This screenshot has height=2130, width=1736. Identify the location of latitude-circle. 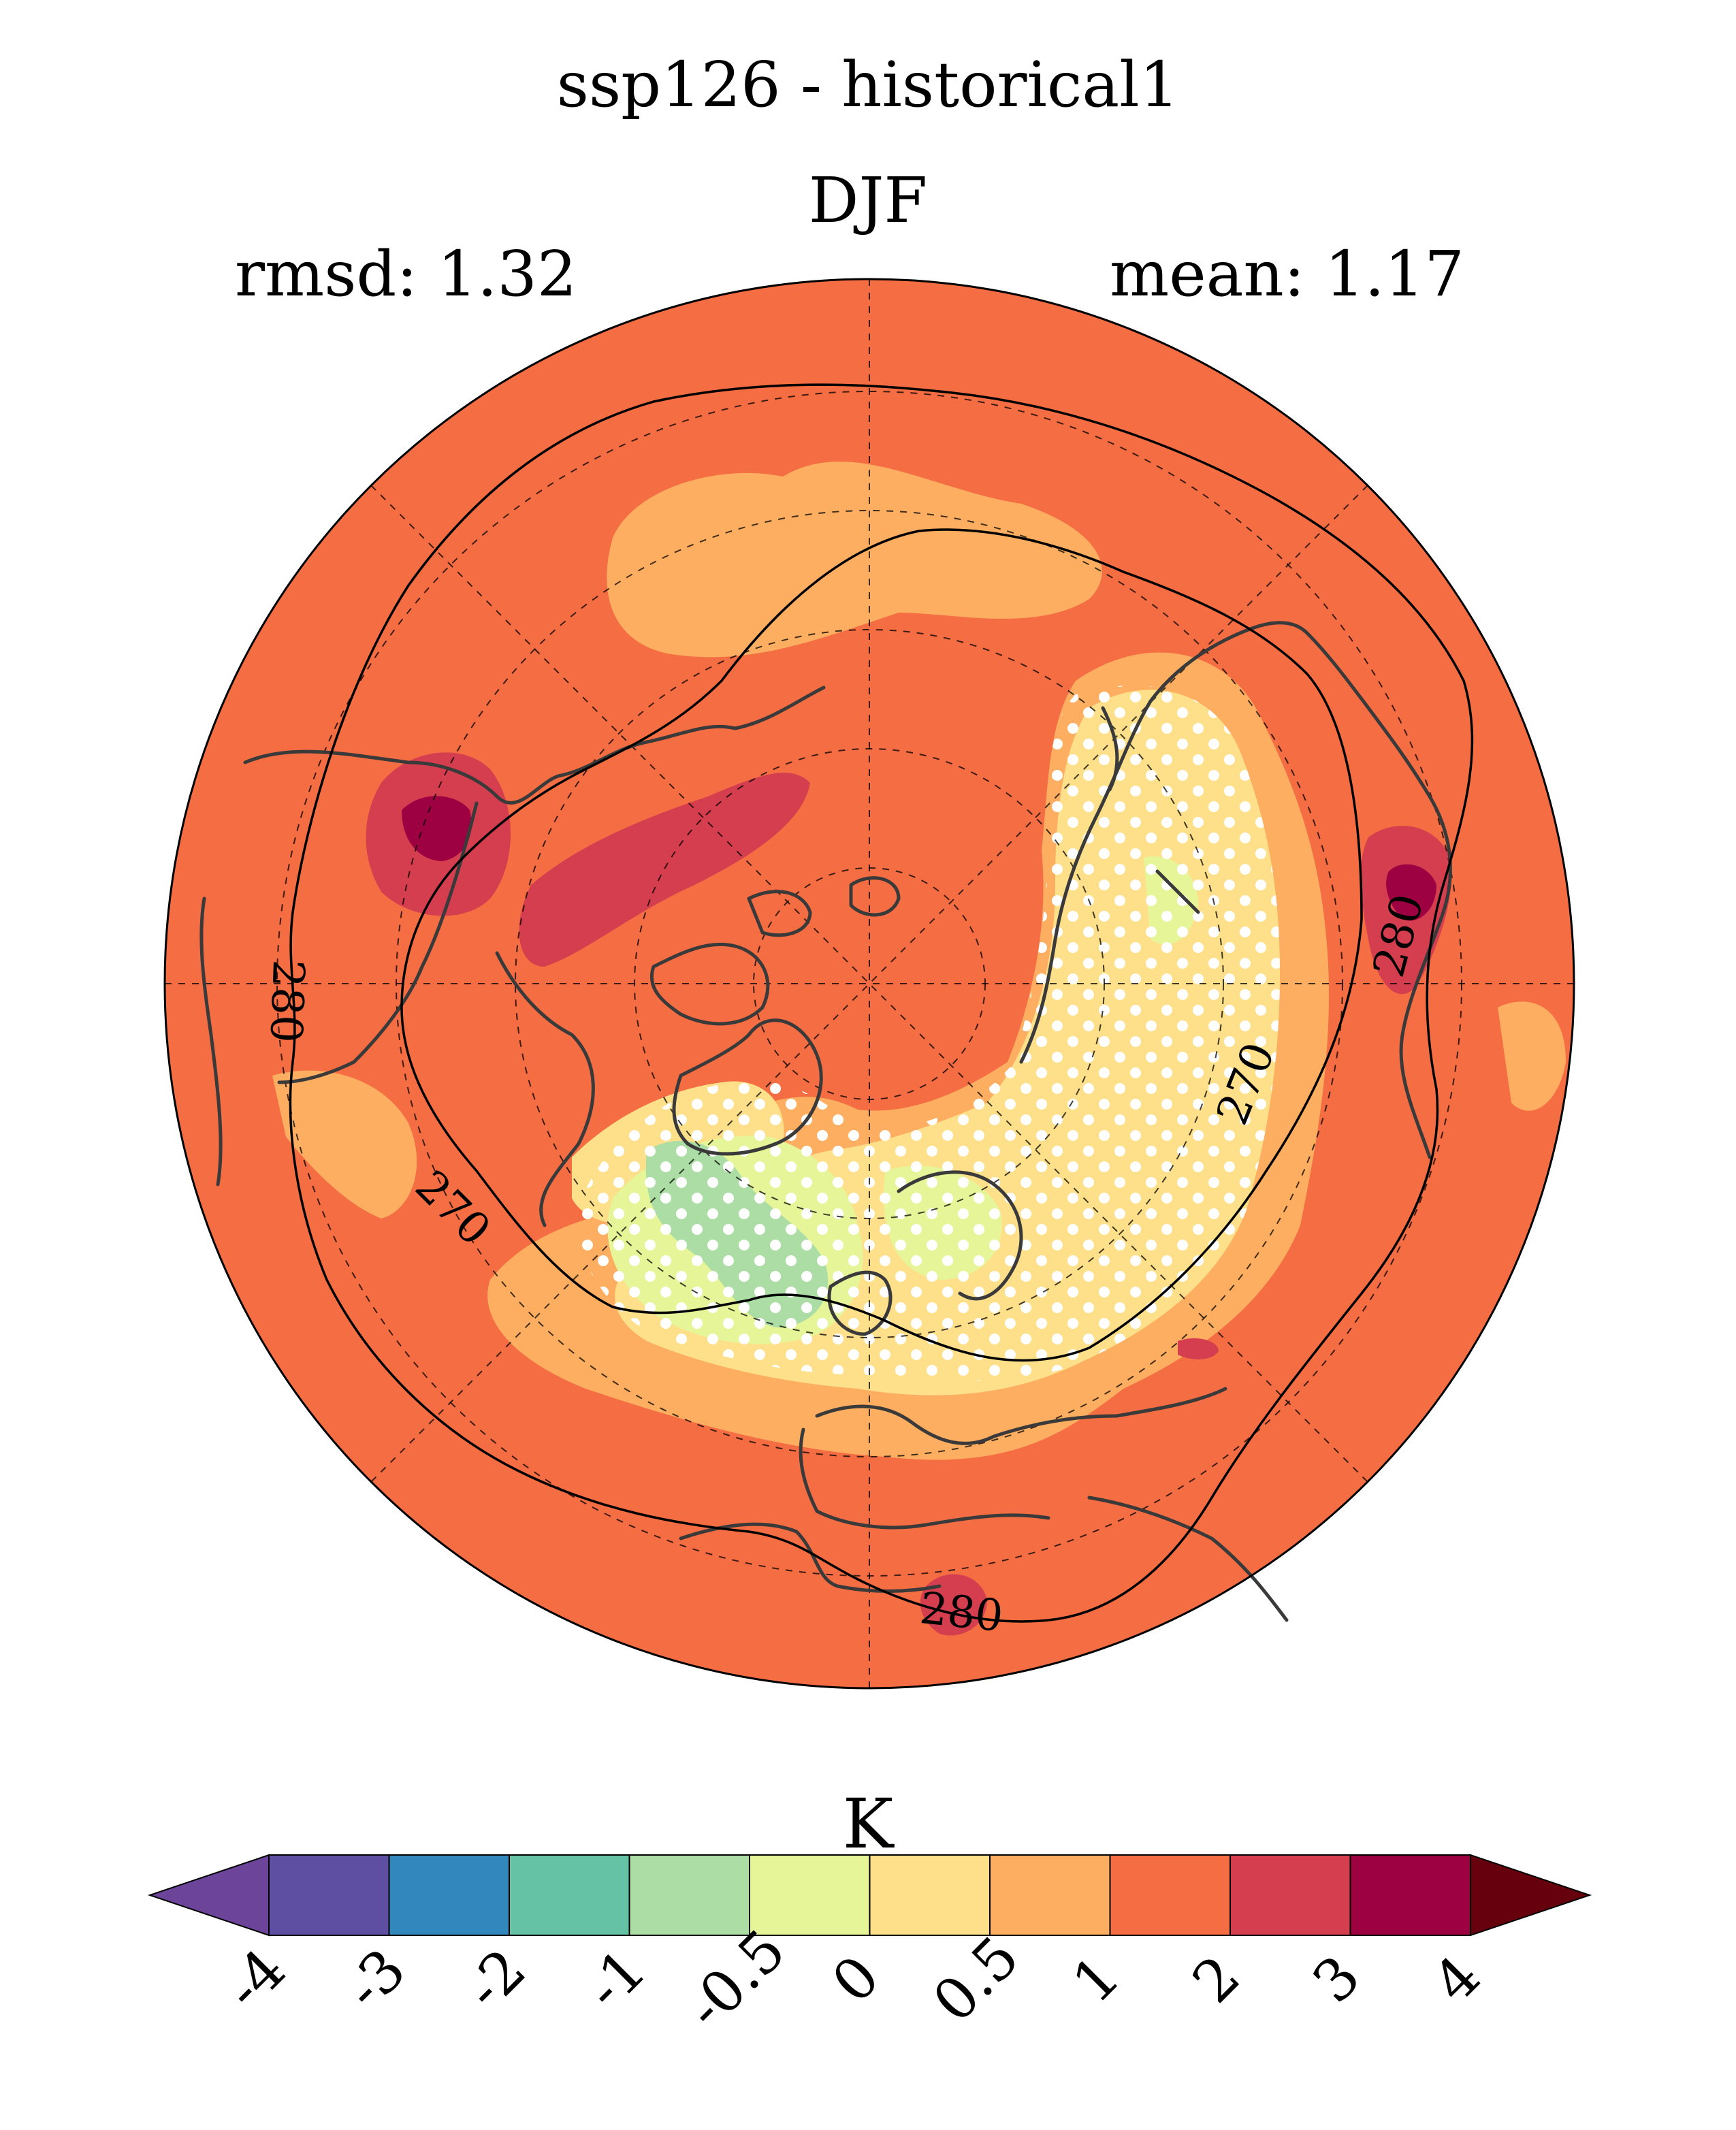
(869, 983).